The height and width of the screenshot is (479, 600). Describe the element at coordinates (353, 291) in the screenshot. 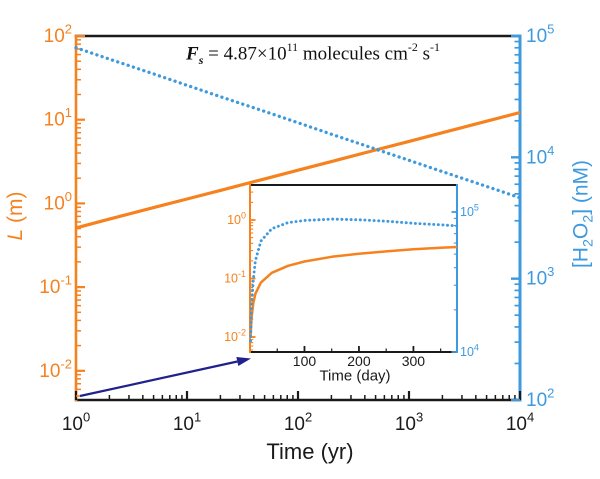

I see `inset-series-L` at that location.